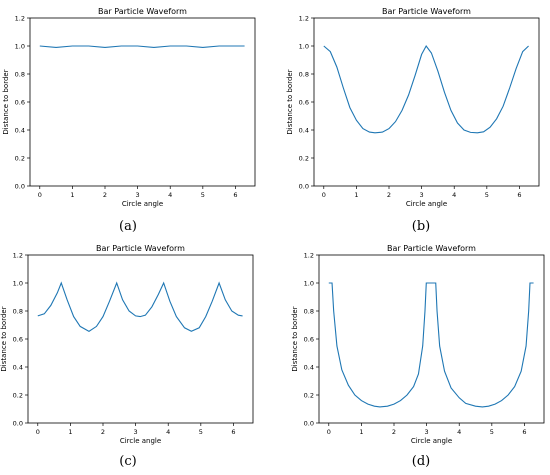 The height and width of the screenshot is (475, 550). What do you see at coordinates (421, 226) in the screenshot?
I see `panel-label: (b)` at bounding box center [421, 226].